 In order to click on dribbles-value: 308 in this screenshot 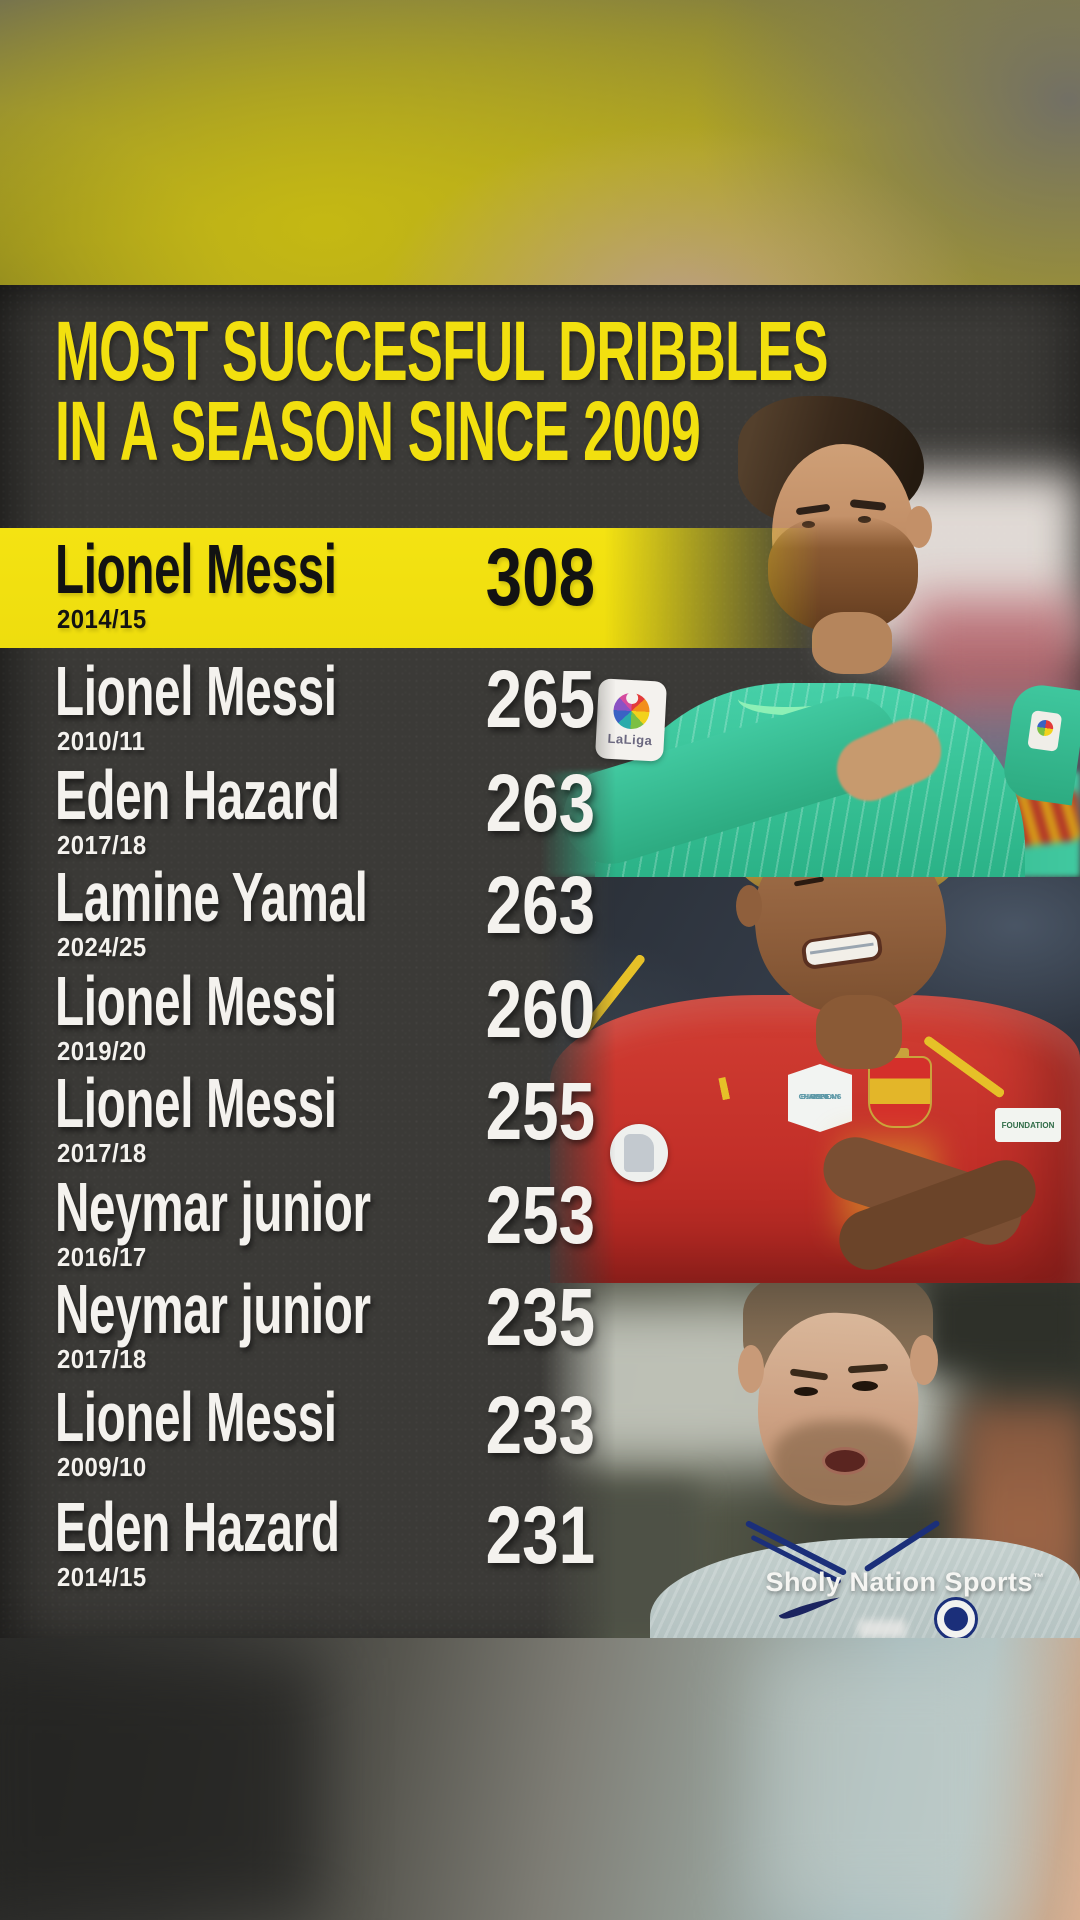, I will do `click(540, 577)`.